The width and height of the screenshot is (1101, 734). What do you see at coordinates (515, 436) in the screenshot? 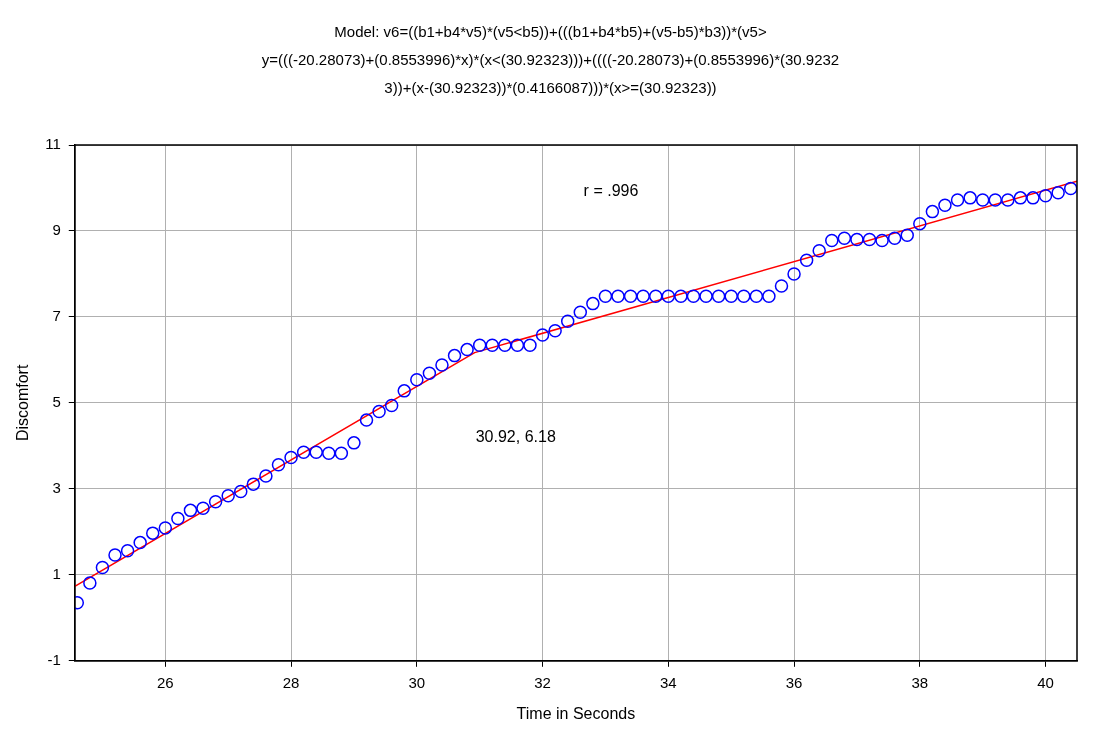
I see `annotation: 30.92, 6.18` at bounding box center [515, 436].